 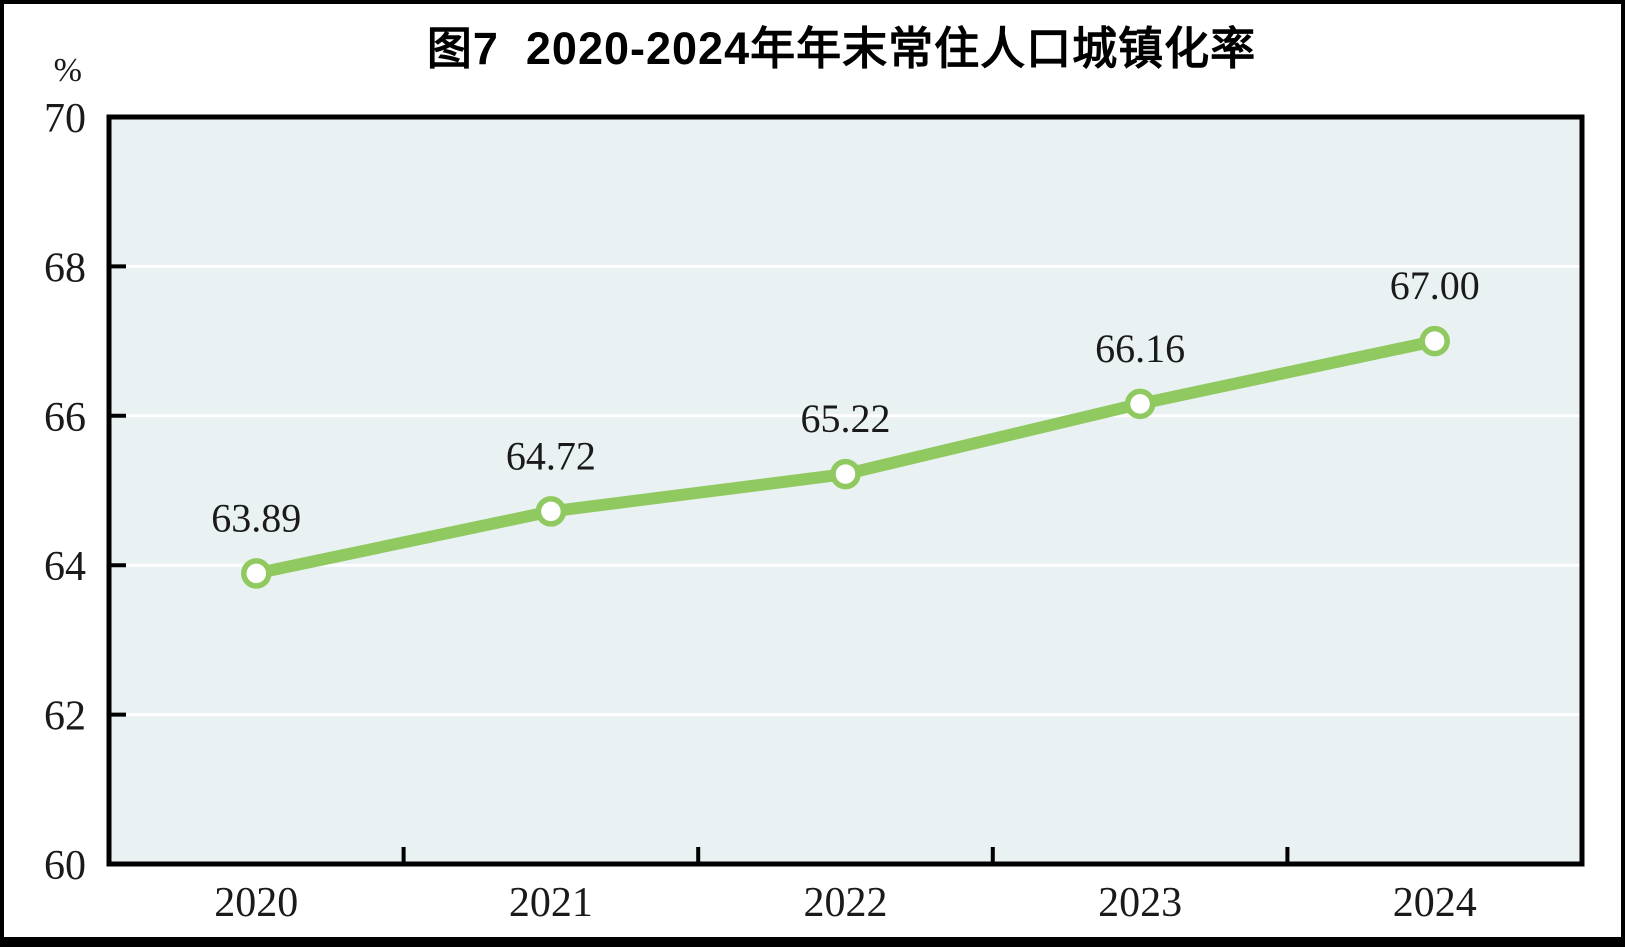 I want to click on x-axis-category-label: 2021, so click(x=551, y=903).